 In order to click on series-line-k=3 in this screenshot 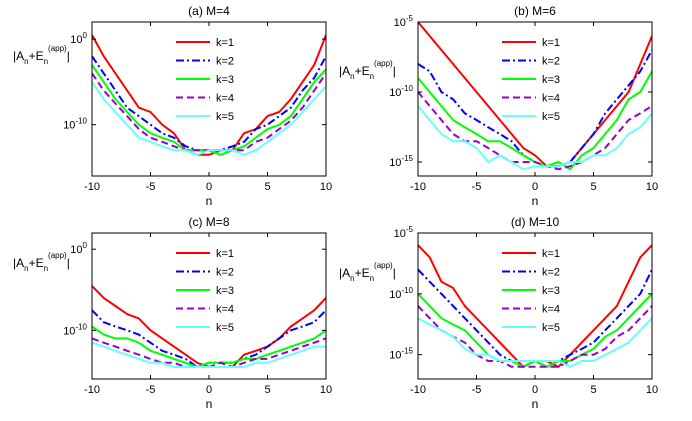, I will do `click(209, 346)`.